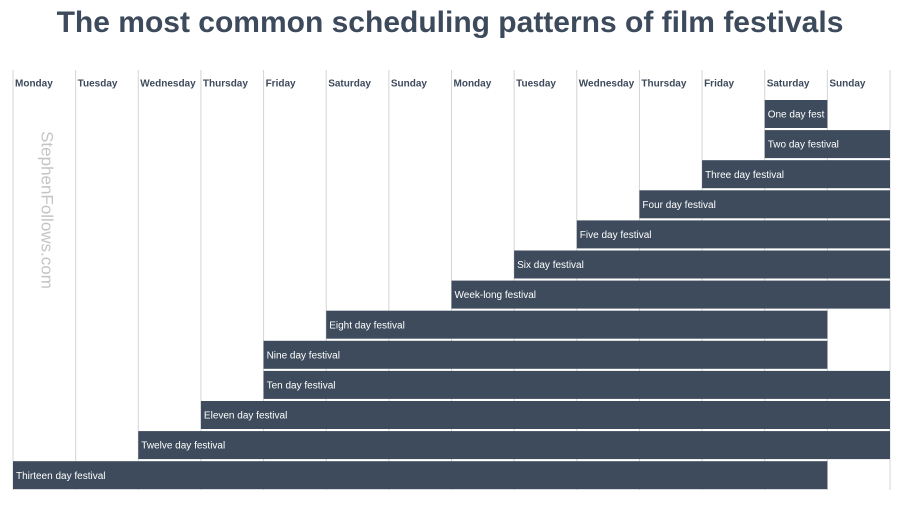 This screenshot has height=506, width=900. I want to click on bar-label: Eight day festival, so click(367, 325).